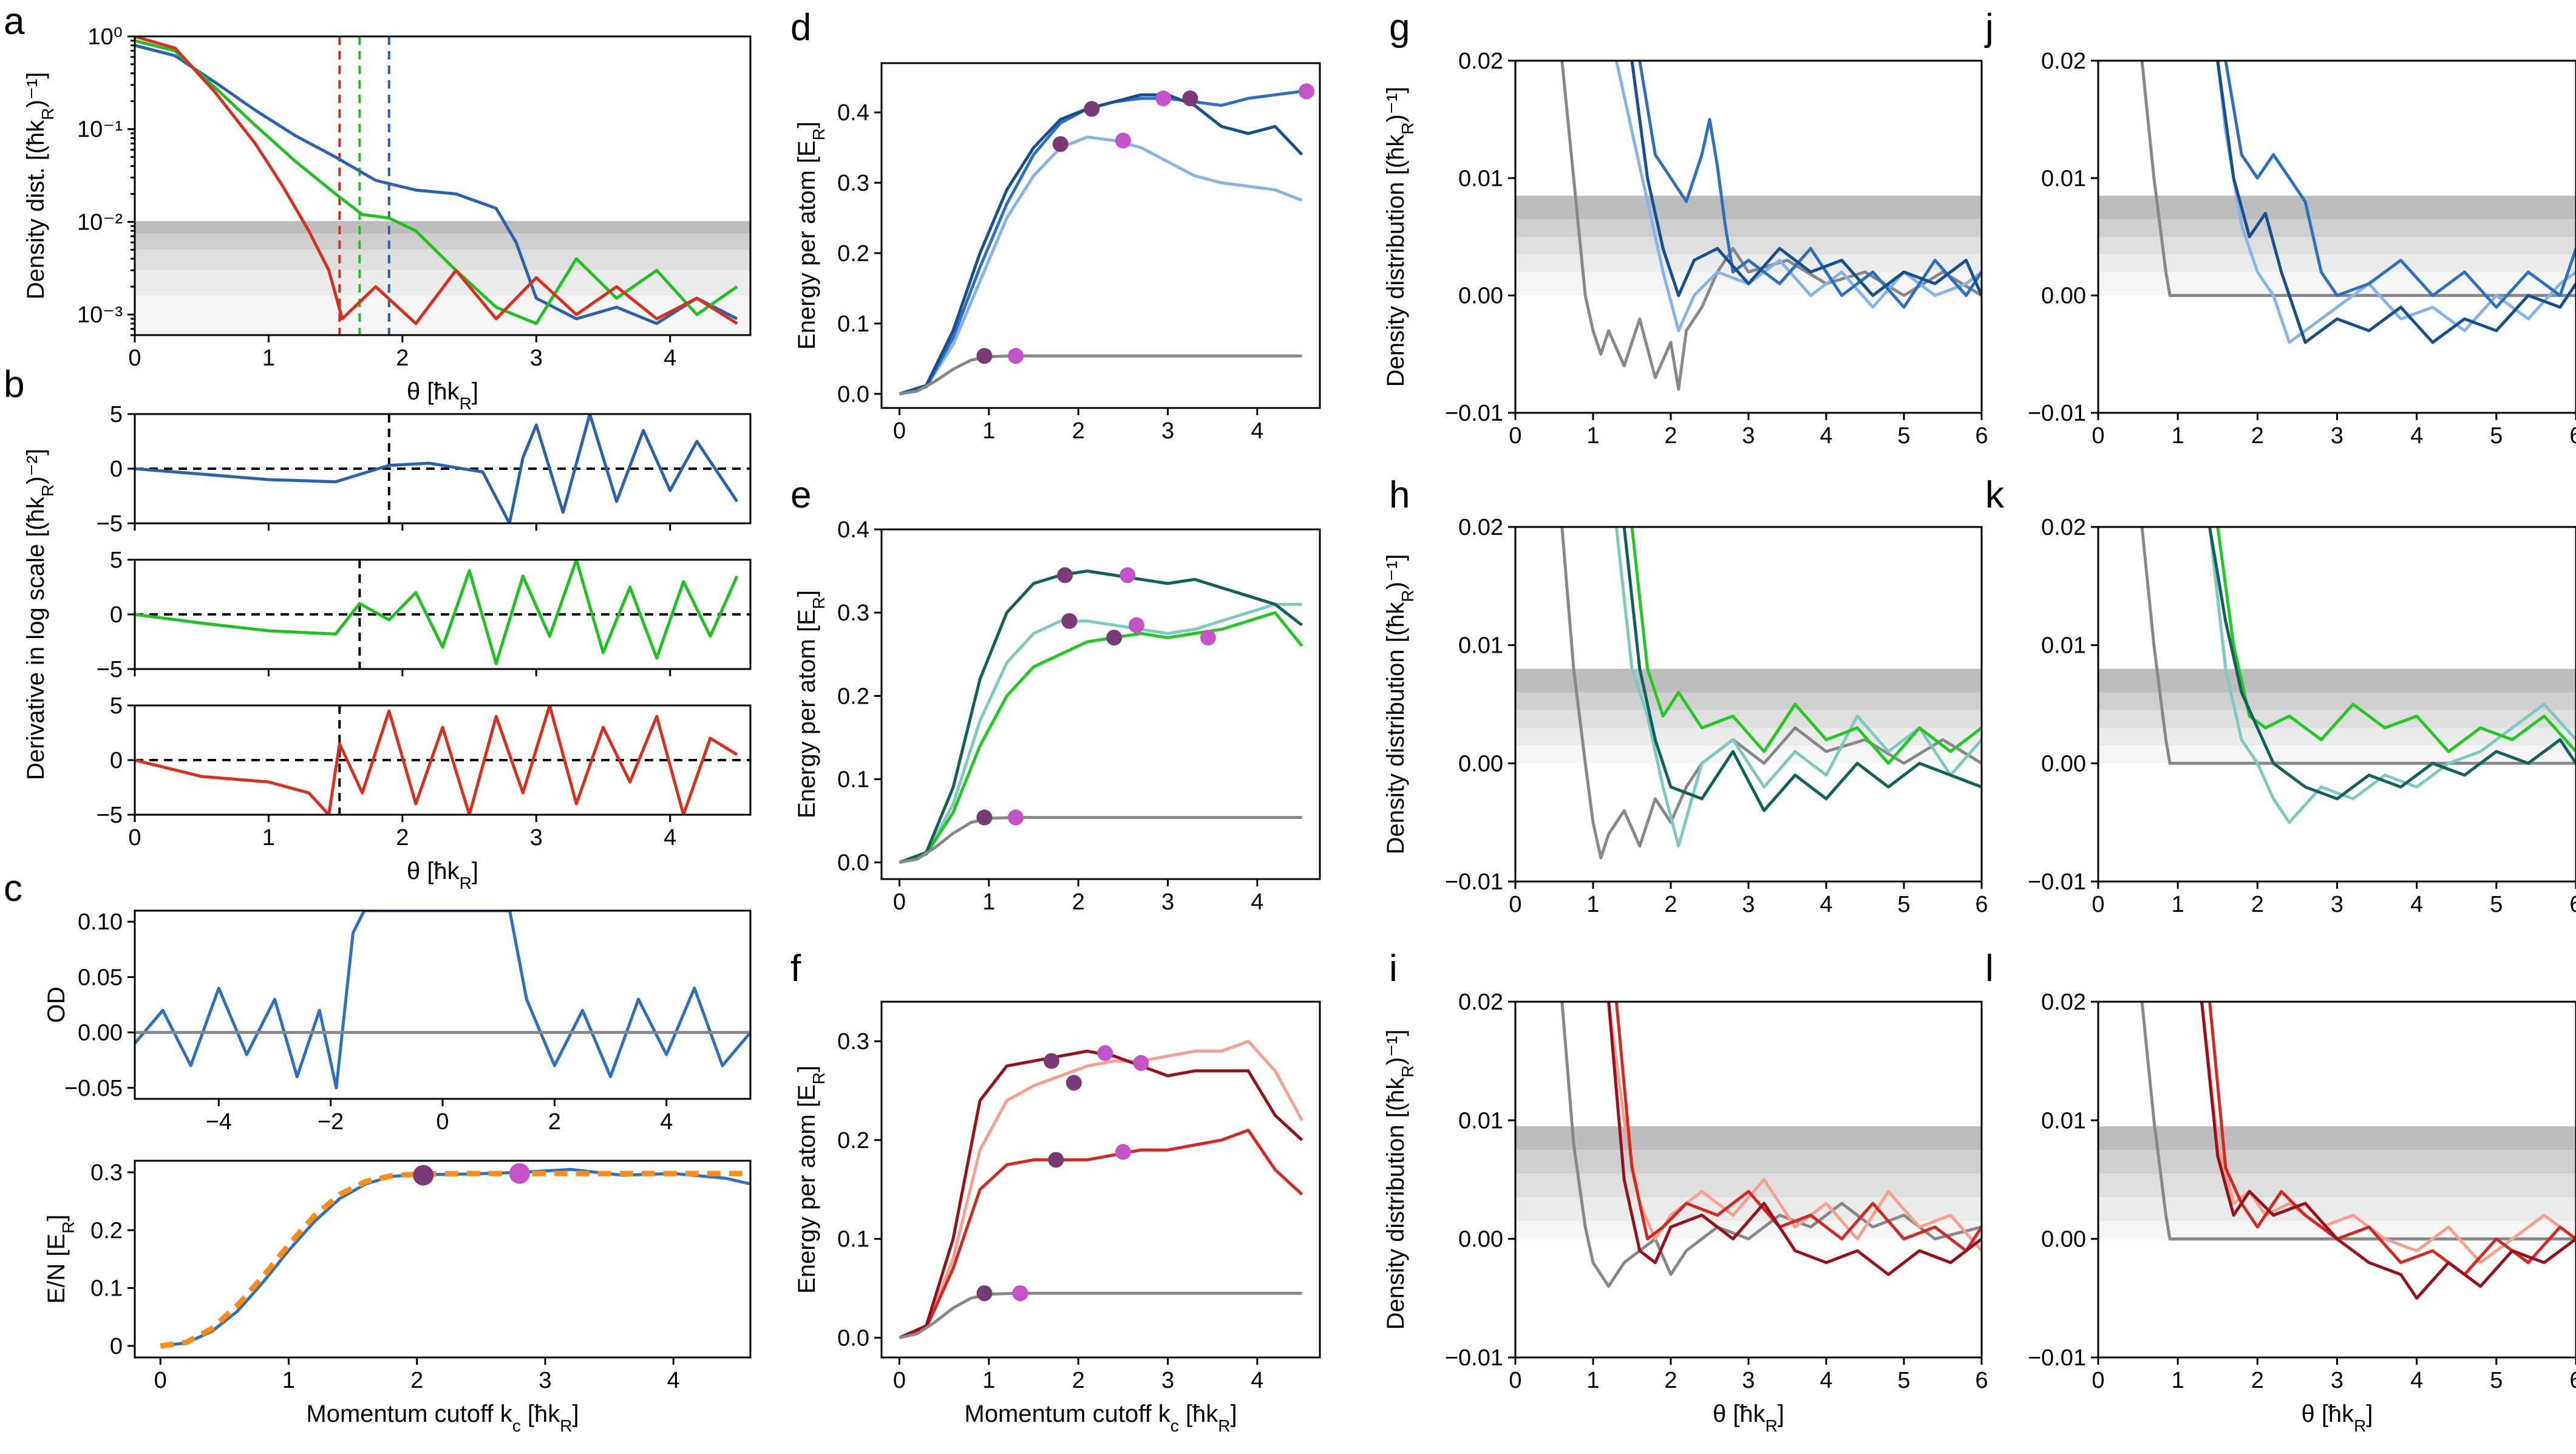 The image size is (2576, 1454). What do you see at coordinates (1480, 296) in the screenshot?
I see `y-tick-label: 0.00` at bounding box center [1480, 296].